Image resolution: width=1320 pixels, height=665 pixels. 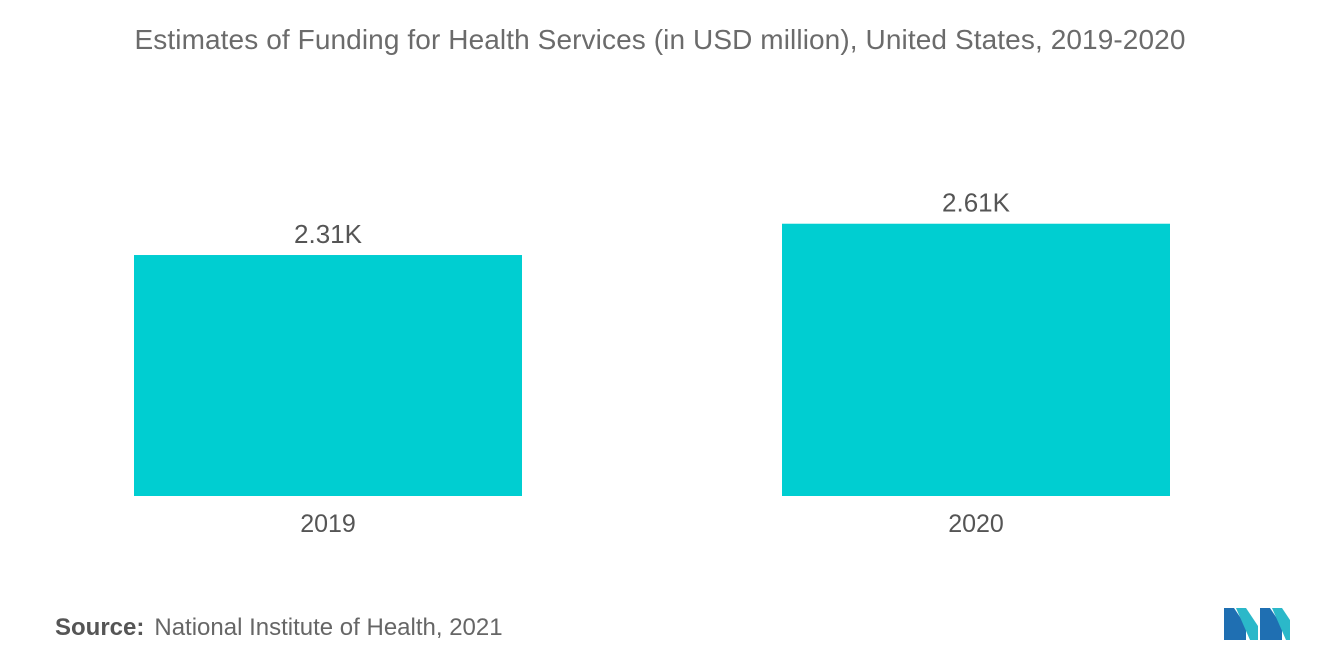 I want to click on source-text: National Institute of Health, 2021, so click(x=328, y=627).